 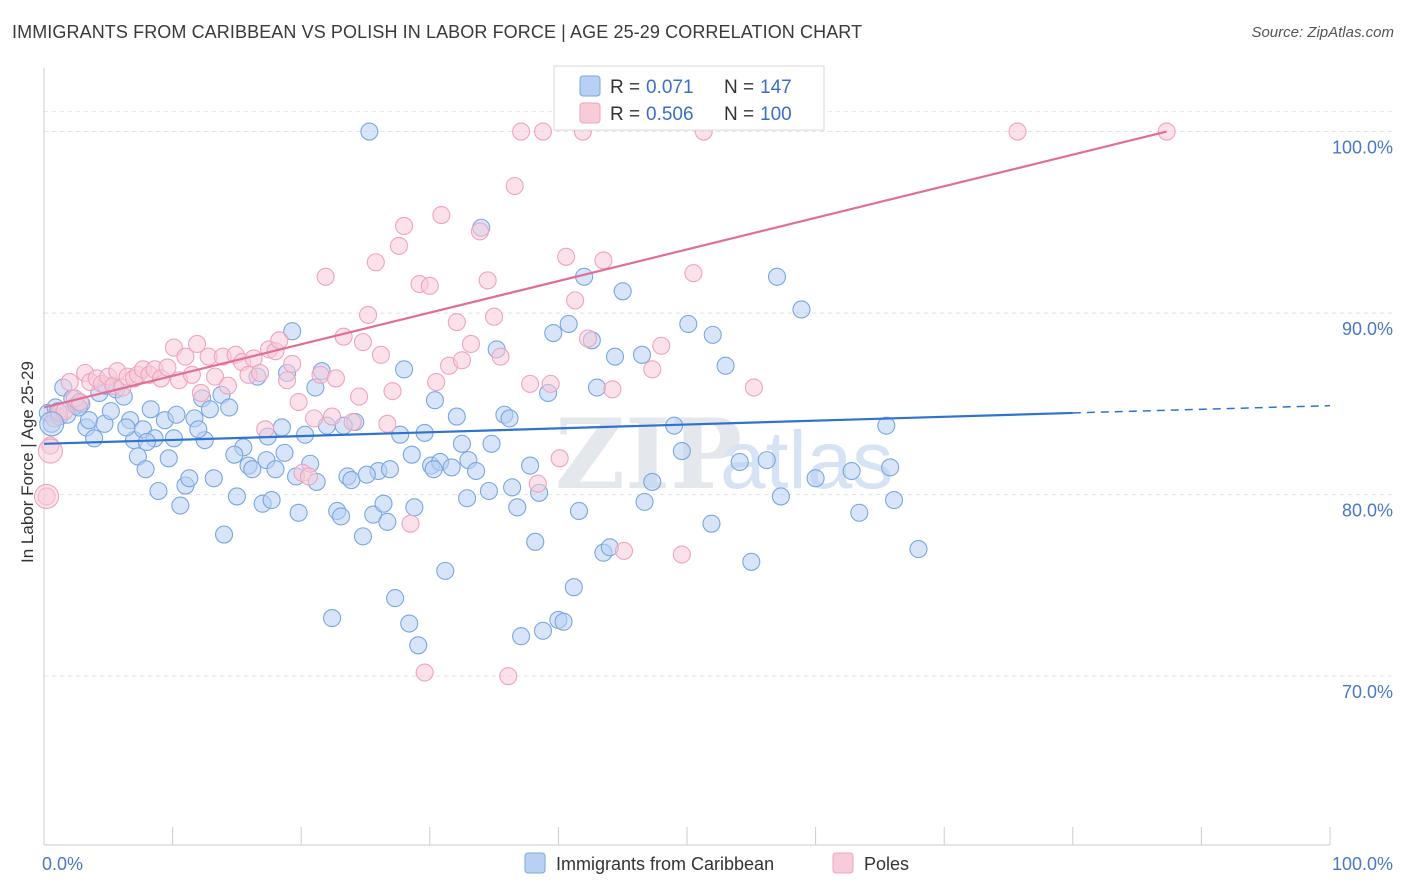 I want to click on source-label: Source: ZipAtlas.com, so click(x=1322, y=32).